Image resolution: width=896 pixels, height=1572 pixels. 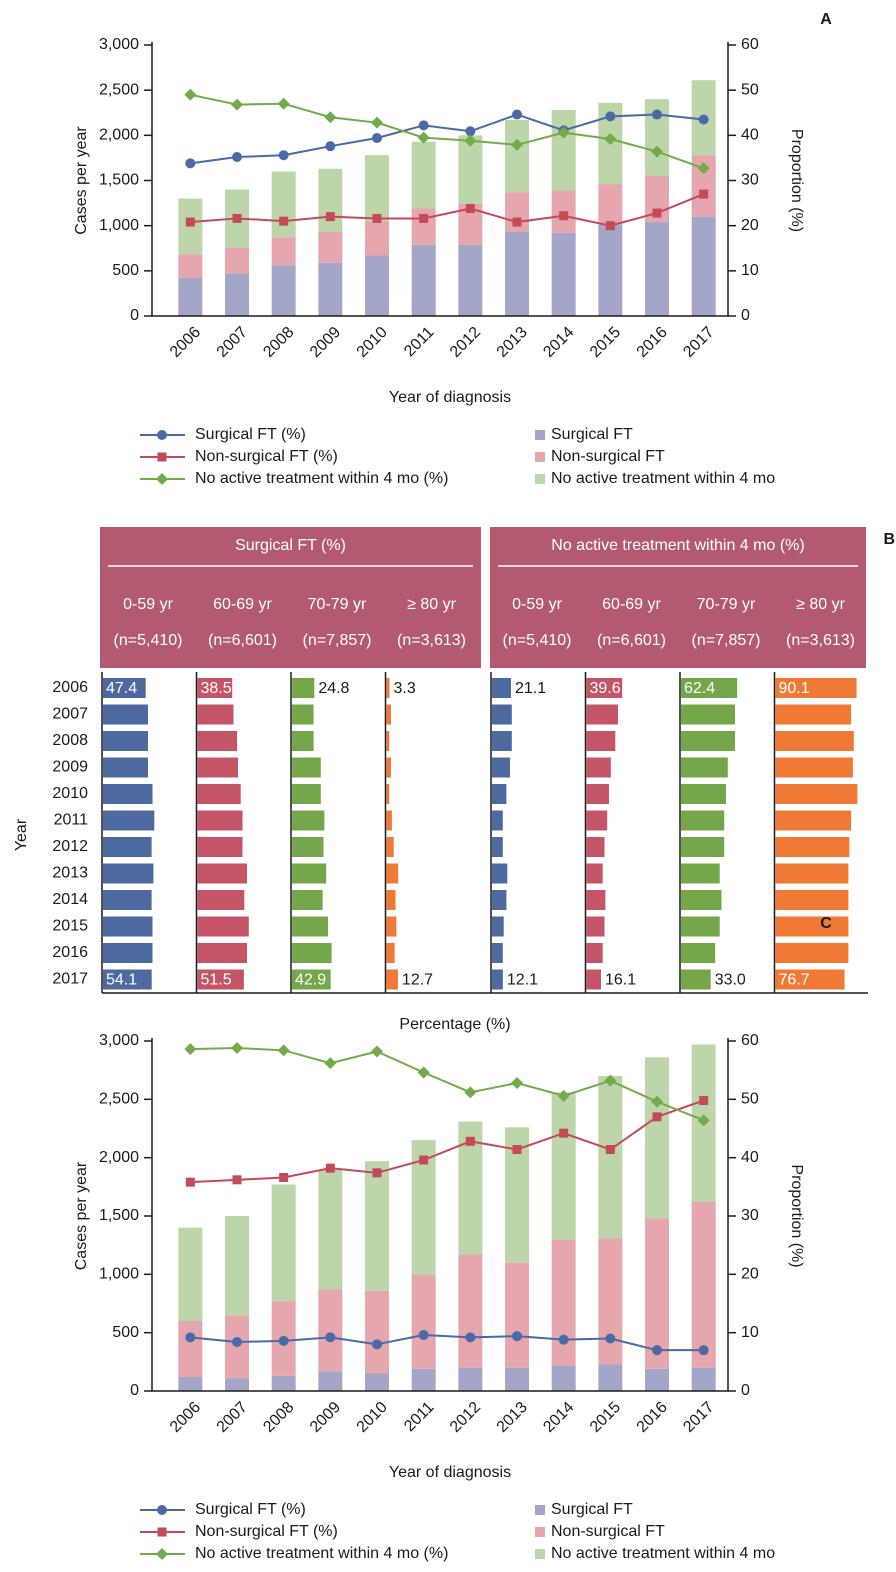 I want to click on legend-label: Non-surgical FT (%), so click(x=266, y=1531).